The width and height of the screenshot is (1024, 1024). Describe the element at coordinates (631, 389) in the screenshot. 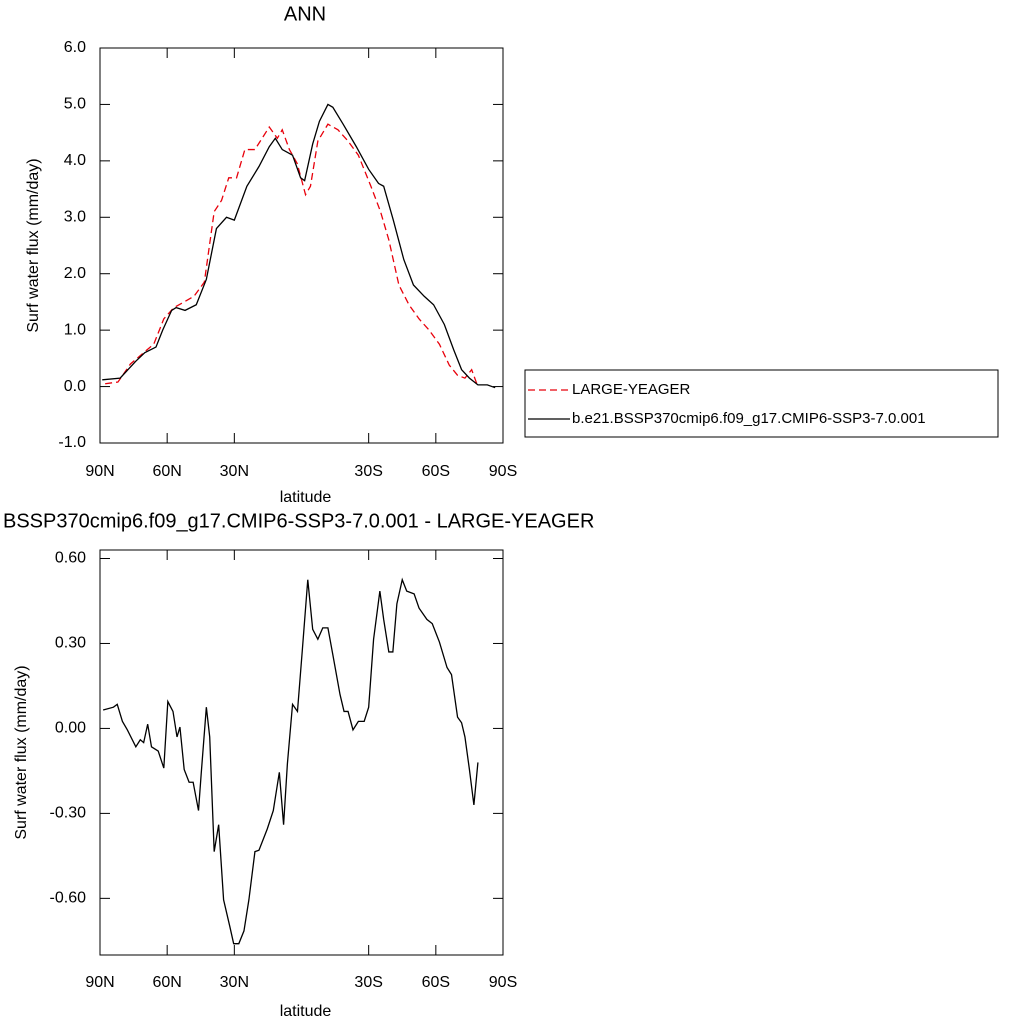

I see `legend-label: LARGE-YEAGER` at that location.